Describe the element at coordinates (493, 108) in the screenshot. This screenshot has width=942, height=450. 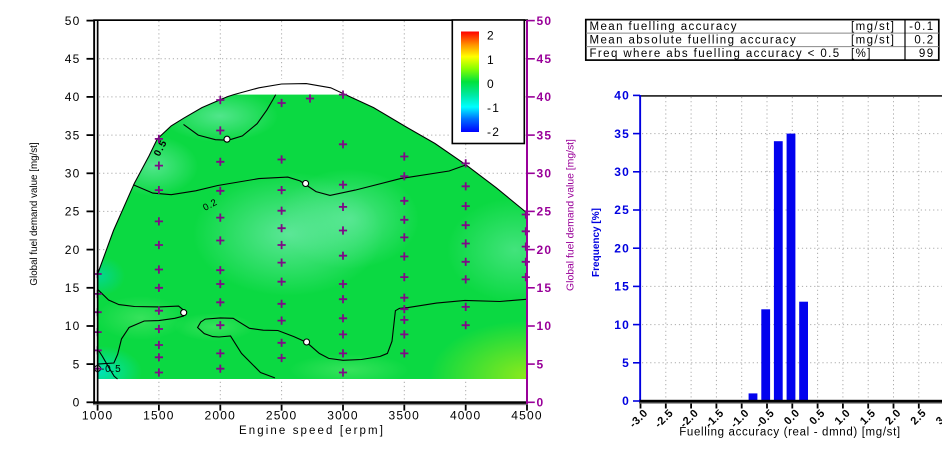
I see `svg-text: -1` at that location.